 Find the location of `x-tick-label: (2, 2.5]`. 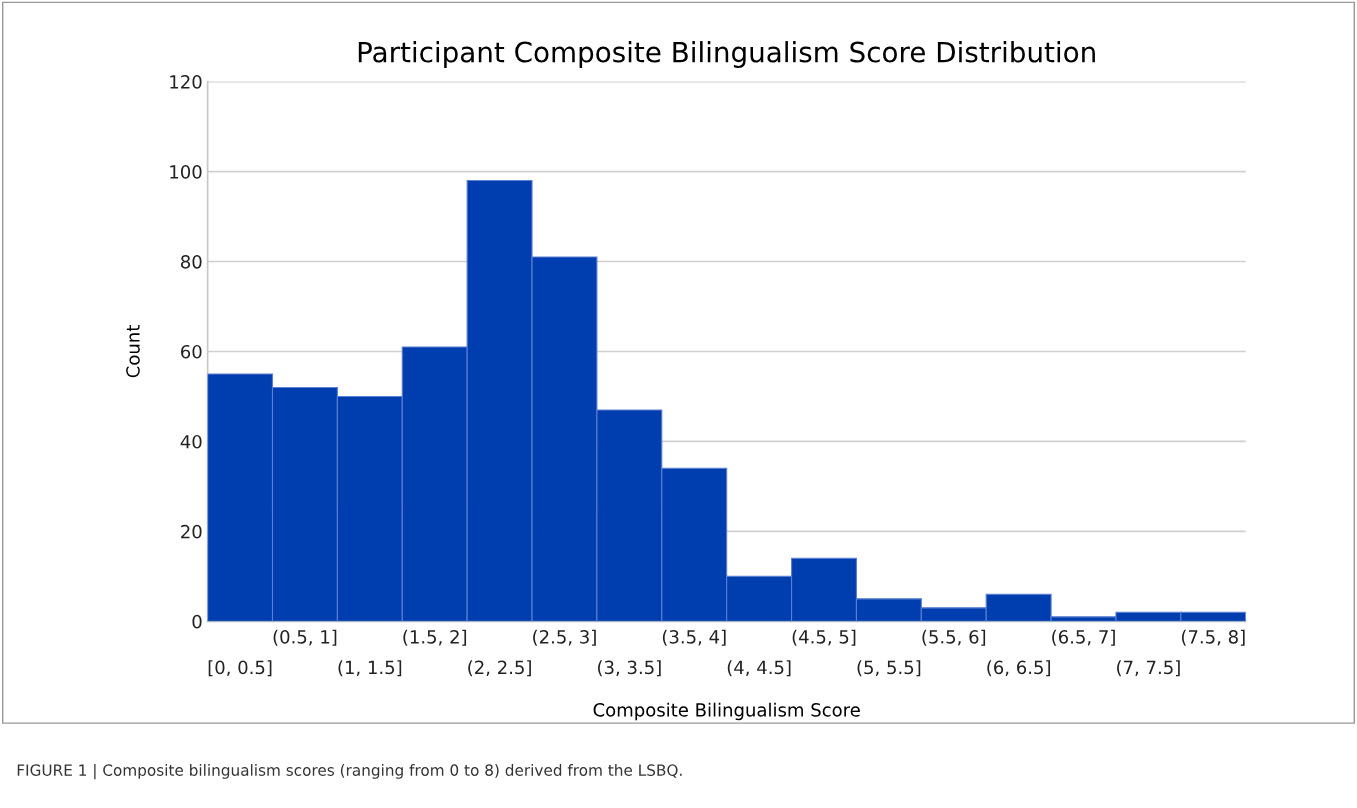

x-tick-label: (2, 2.5] is located at coordinates (499, 668).